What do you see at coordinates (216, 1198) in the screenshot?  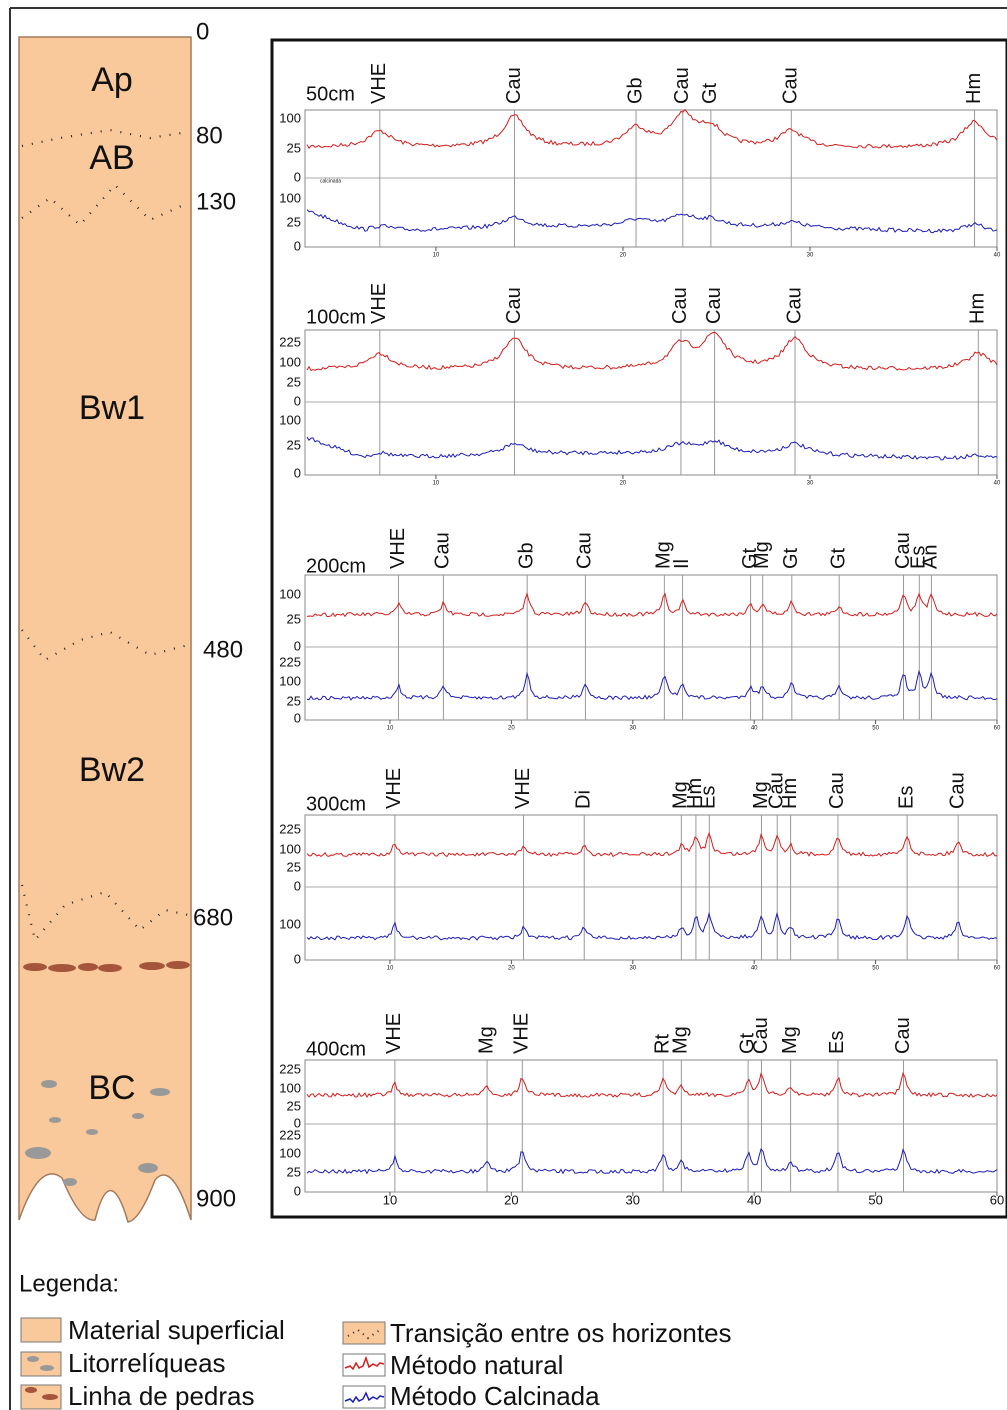 I see `depth-label: 900` at bounding box center [216, 1198].